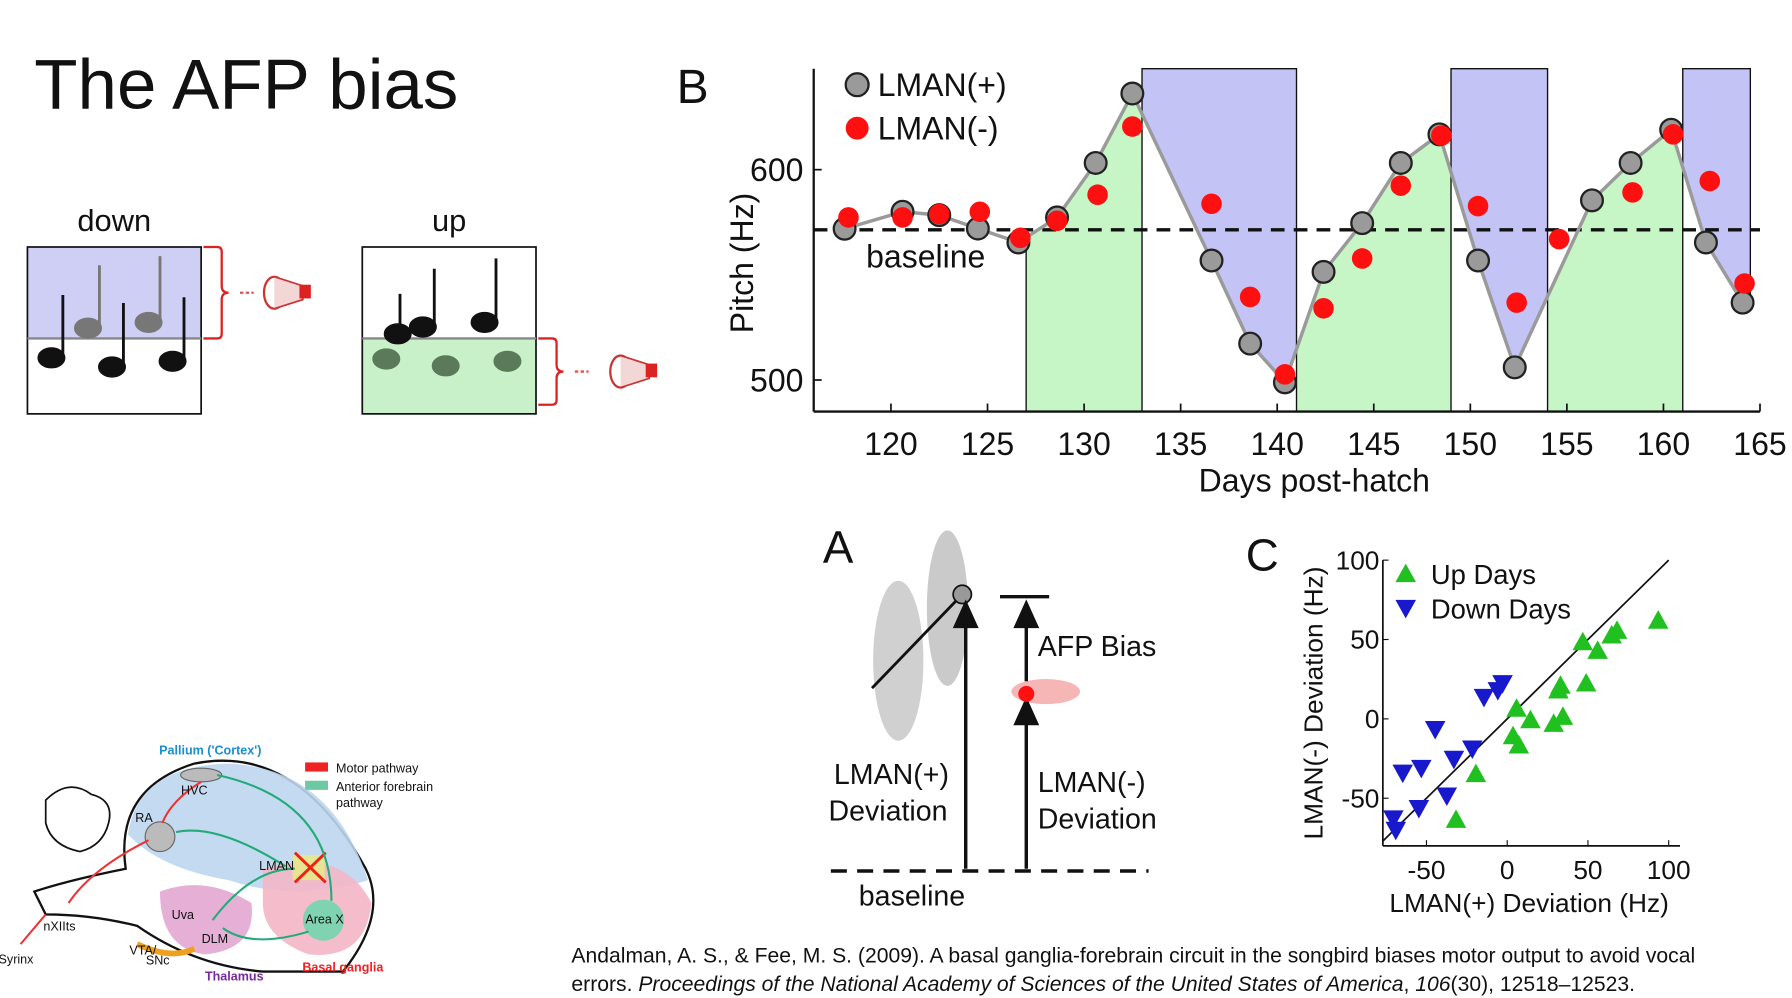 The height and width of the screenshot is (998, 1792). I want to click on plus-label: LMAN(+), so click(891, 775).